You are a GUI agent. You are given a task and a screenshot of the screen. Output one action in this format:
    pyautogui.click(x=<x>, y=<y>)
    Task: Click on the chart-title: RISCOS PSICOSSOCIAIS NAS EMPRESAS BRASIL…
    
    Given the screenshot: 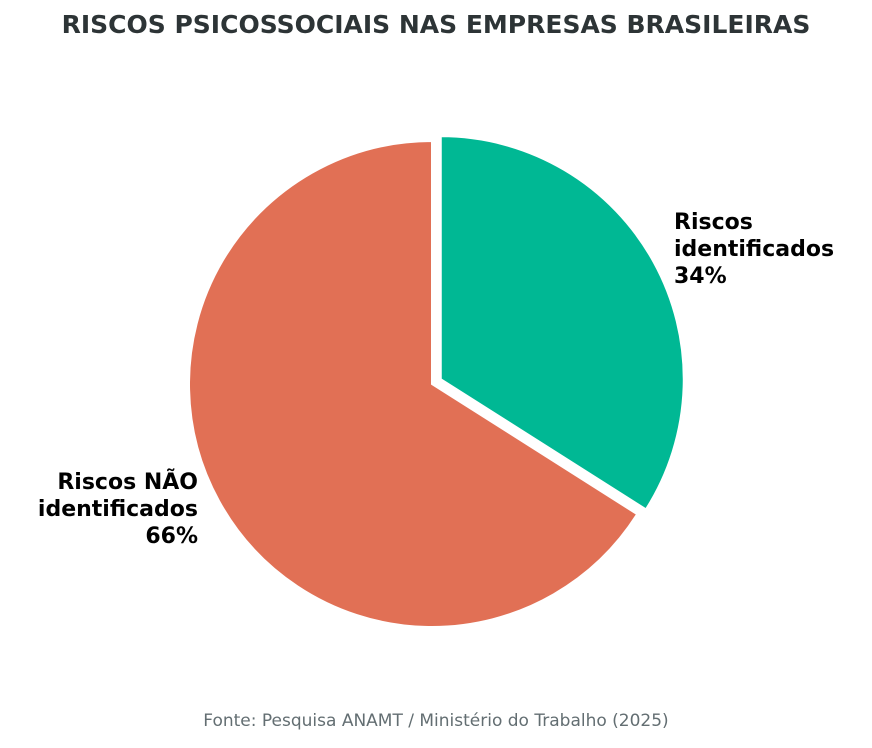 What is the action you would take?
    pyautogui.click(x=436, y=24)
    